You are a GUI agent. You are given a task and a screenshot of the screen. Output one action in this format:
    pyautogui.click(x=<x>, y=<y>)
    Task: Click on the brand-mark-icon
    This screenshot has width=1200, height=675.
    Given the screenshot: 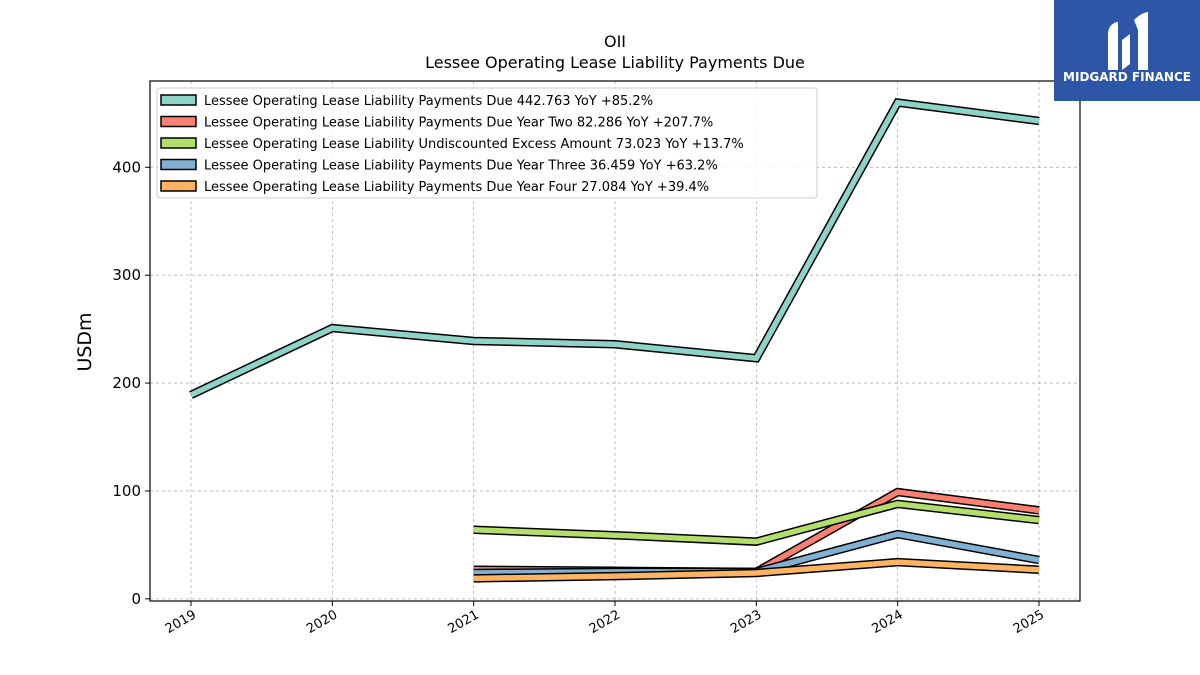 What is the action you would take?
    pyautogui.click(x=1128, y=41)
    